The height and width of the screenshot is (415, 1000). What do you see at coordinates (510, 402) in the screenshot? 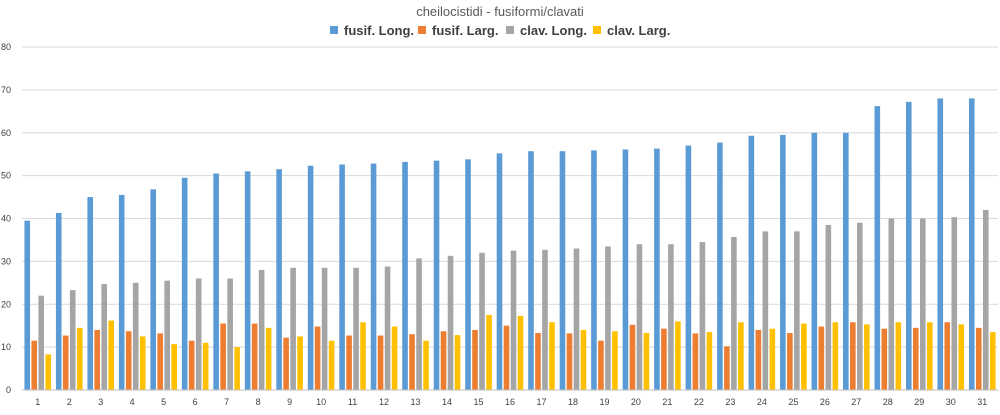
I see `x-tick-label-16: 16` at bounding box center [510, 402].